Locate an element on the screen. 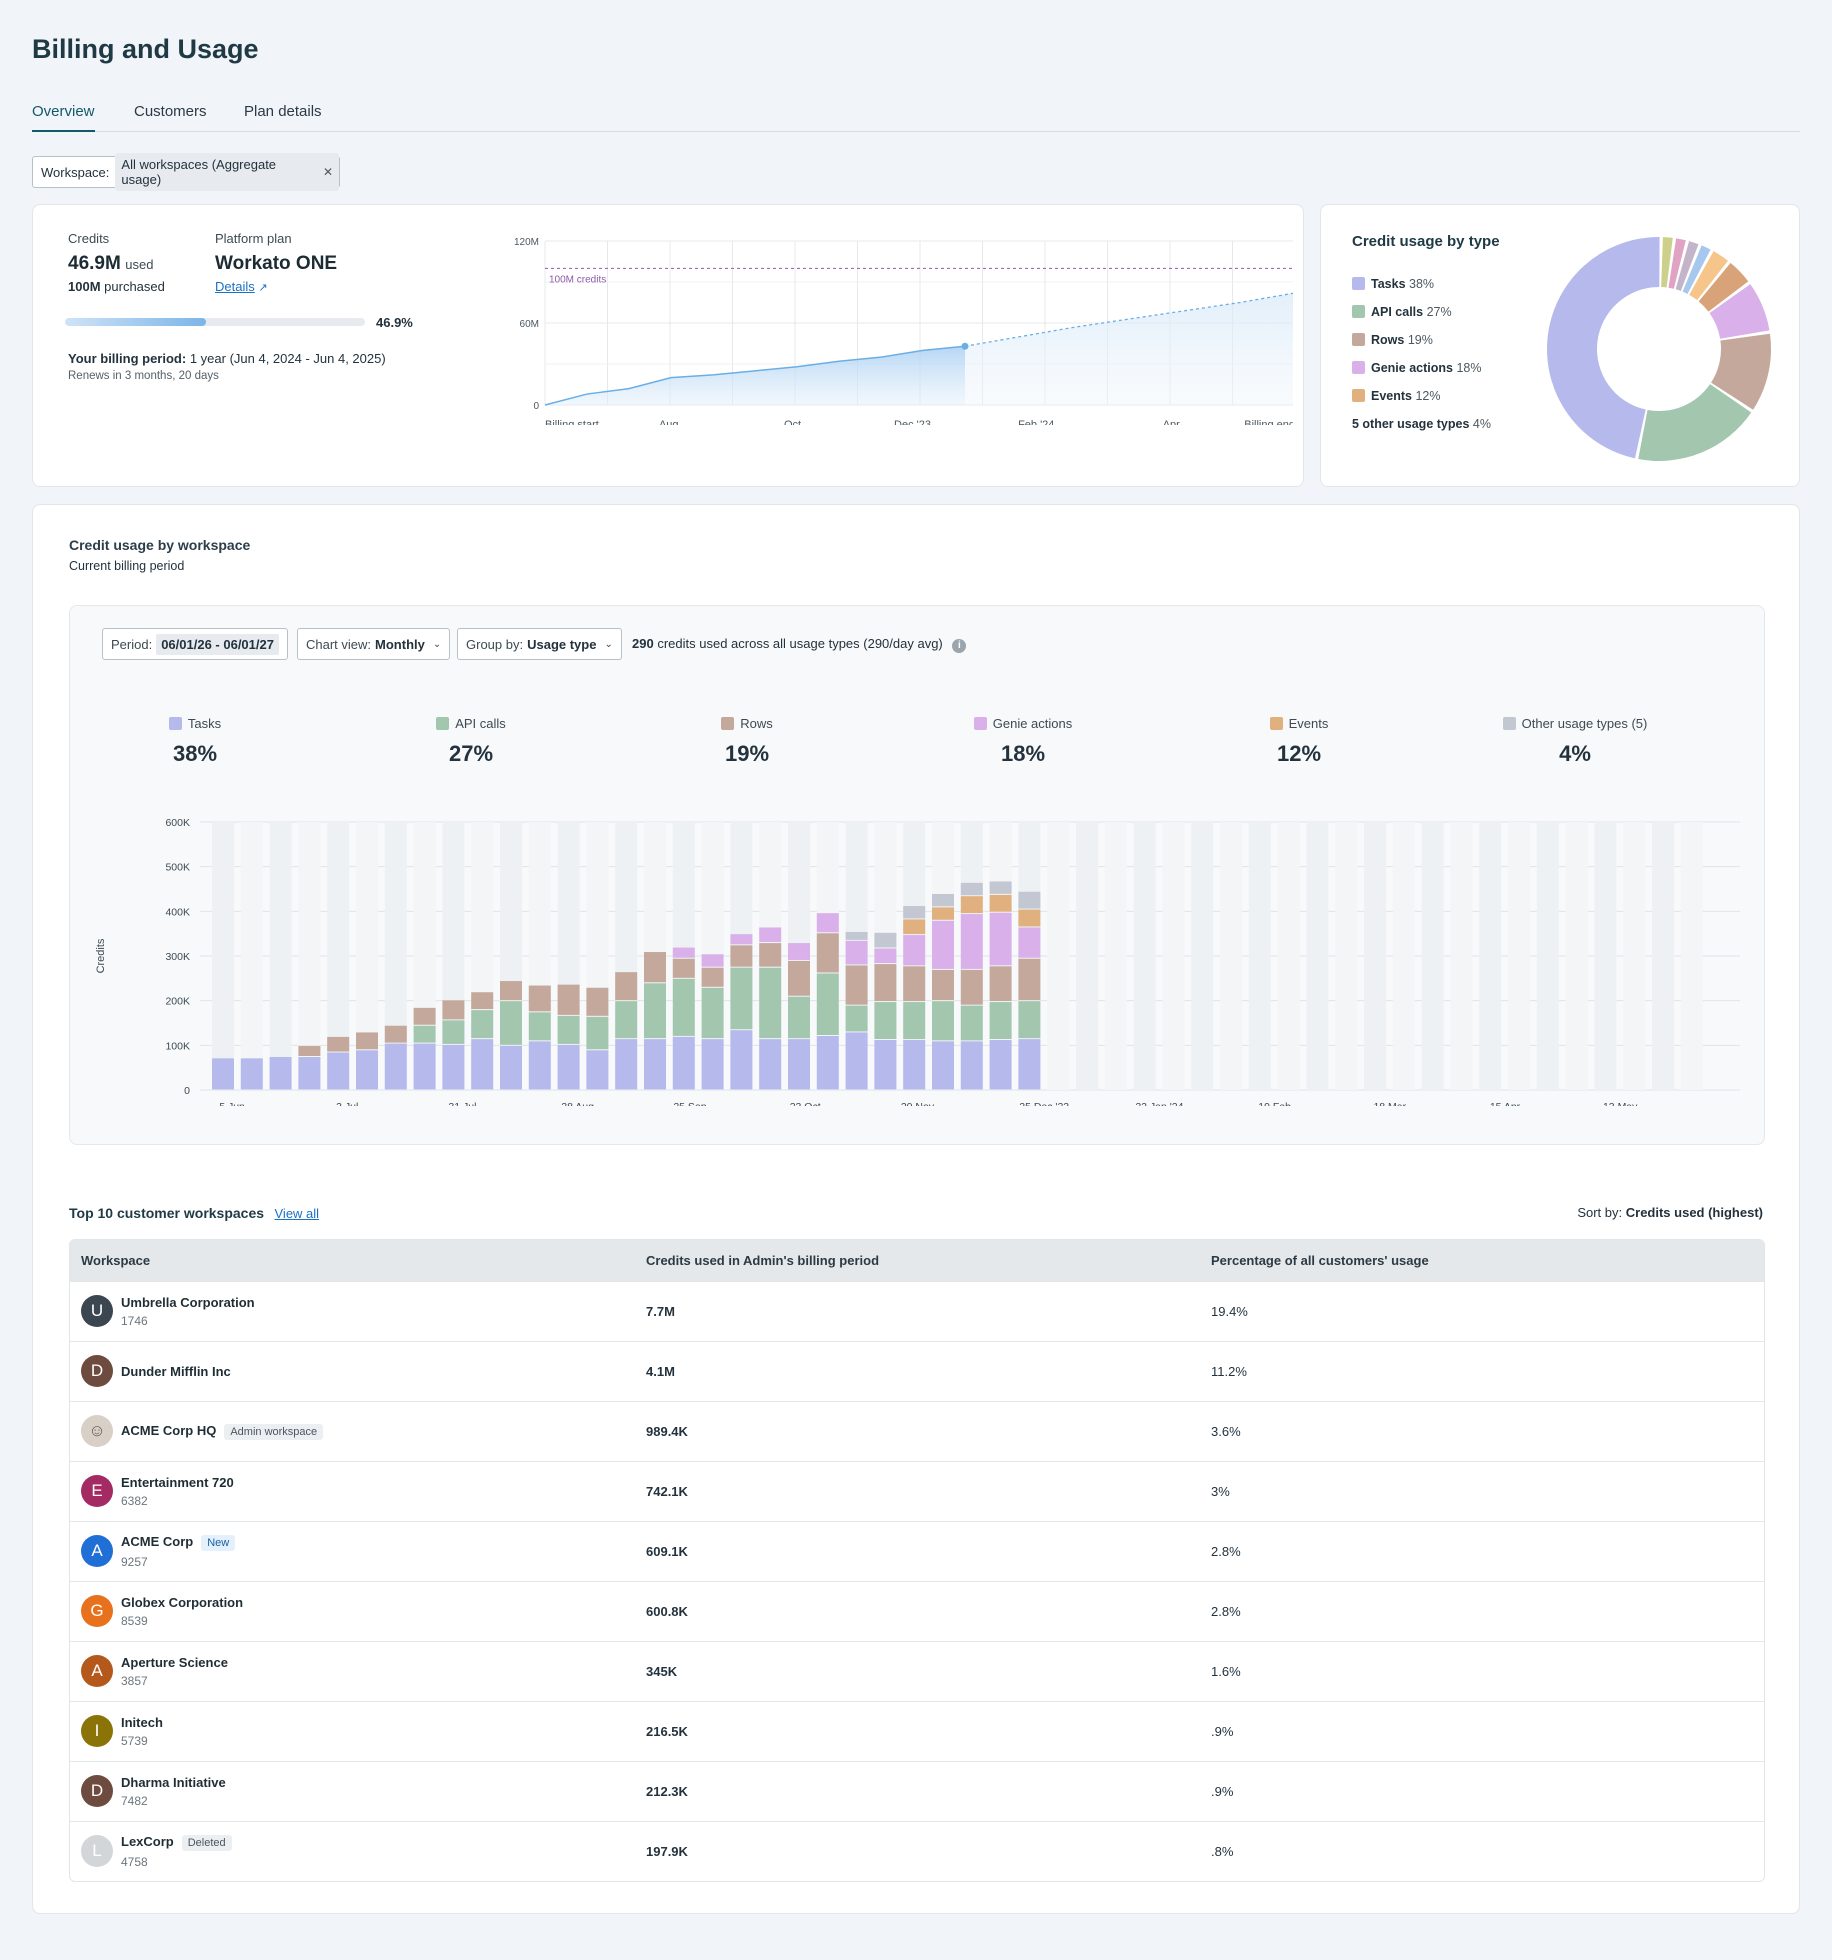 This screenshot has width=1832, height=1960. workspace-name: Initech is located at coordinates (142, 1722).